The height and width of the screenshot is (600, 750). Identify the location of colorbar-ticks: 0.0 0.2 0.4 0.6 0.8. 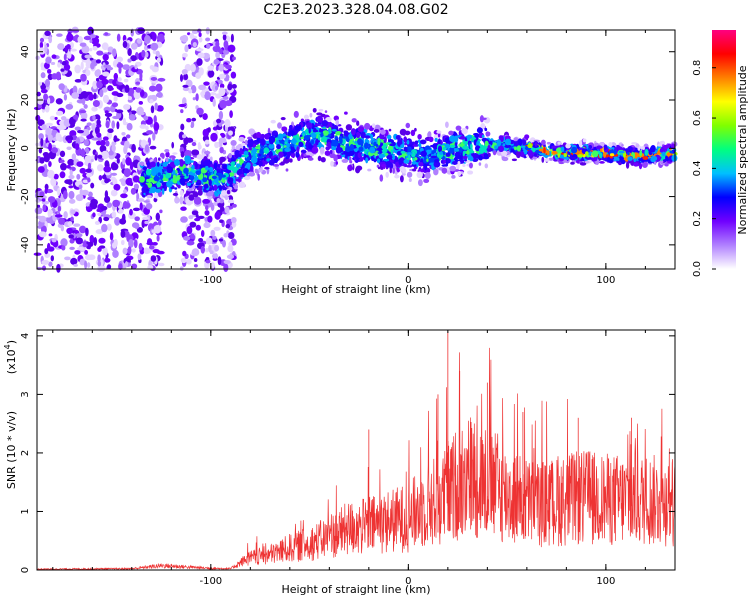
(704, 168).